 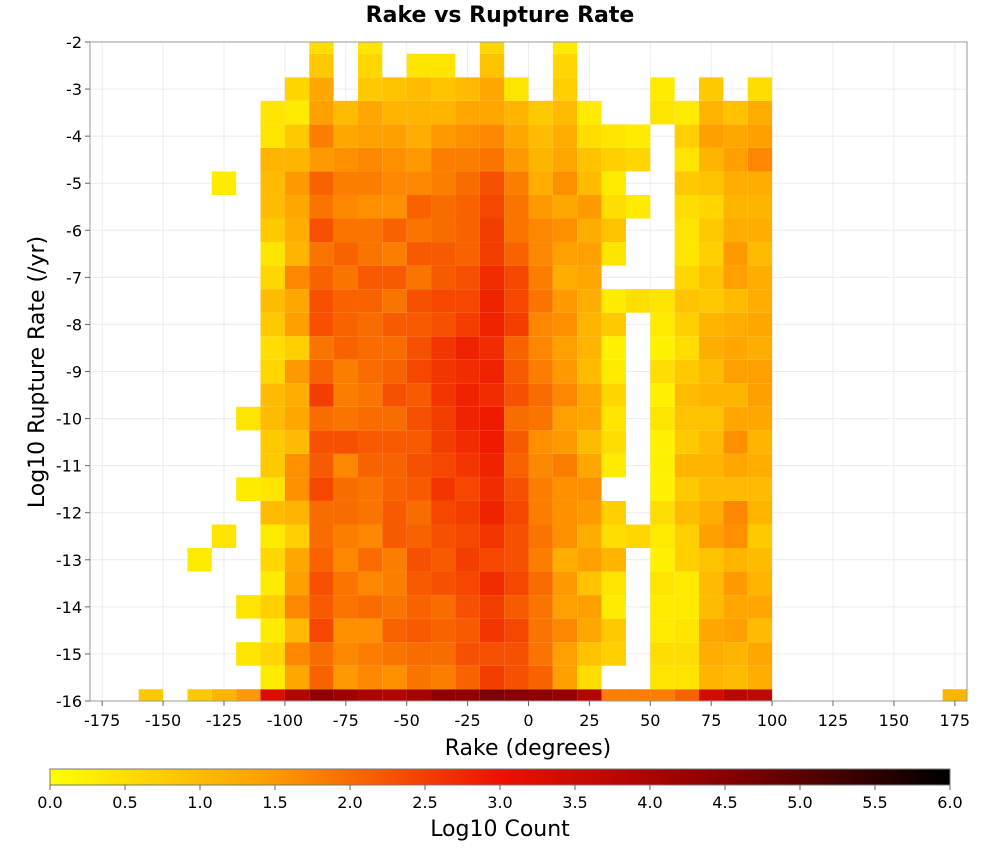 What do you see at coordinates (799, 802) in the screenshot?
I see `colorbar-tick-label: 5.0` at bounding box center [799, 802].